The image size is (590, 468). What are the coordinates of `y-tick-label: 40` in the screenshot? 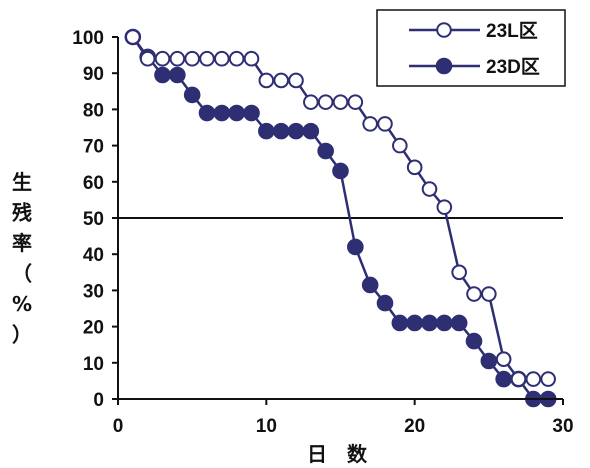 It's located at (93, 255).